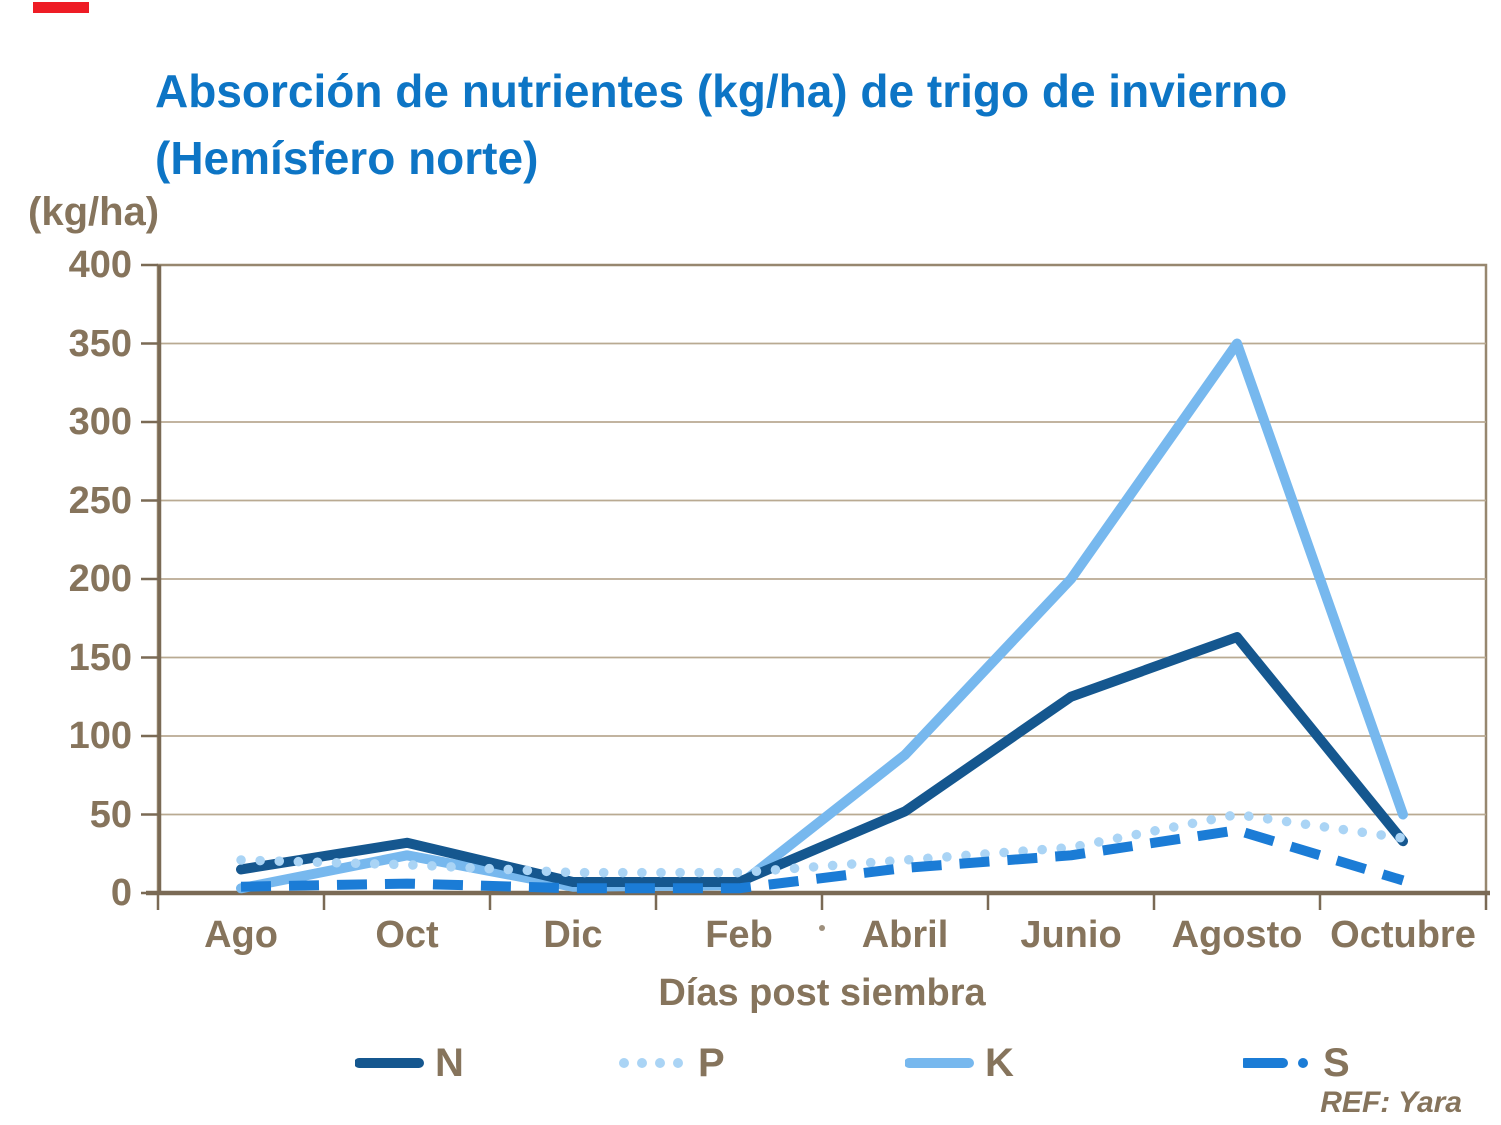 This screenshot has width=1501, height=1125. Describe the element at coordinates (110, 814) in the screenshot. I see `y-tick-label: 50` at that location.